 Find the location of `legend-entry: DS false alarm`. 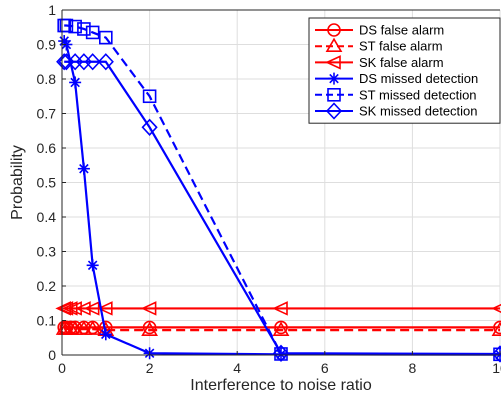

legend-entry: DS false alarm is located at coordinates (379, 30).